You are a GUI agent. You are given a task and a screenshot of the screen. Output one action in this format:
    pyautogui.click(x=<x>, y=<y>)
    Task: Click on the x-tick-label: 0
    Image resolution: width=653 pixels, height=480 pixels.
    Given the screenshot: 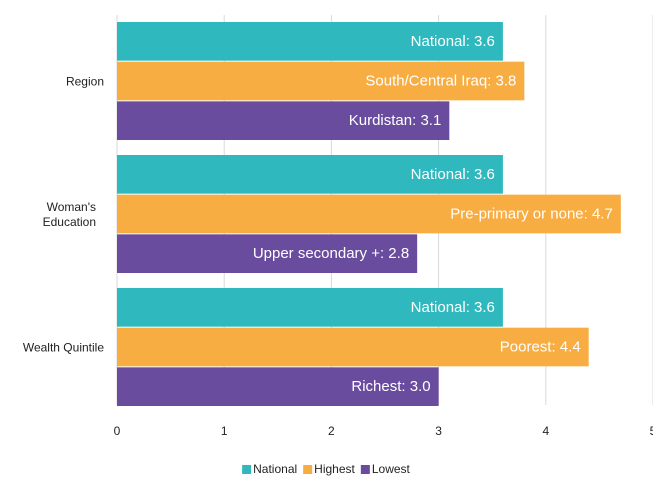 What is the action you would take?
    pyautogui.click(x=117, y=431)
    